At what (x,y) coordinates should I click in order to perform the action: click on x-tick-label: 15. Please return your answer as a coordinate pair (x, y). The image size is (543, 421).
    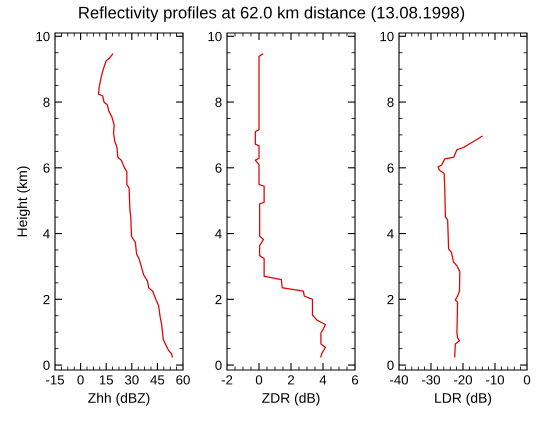
    Looking at the image, I should click on (106, 380).